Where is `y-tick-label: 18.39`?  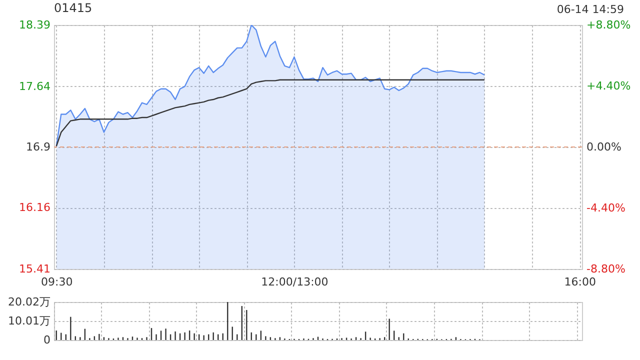 y-tick-label: 18.39 is located at coordinates (34, 25).